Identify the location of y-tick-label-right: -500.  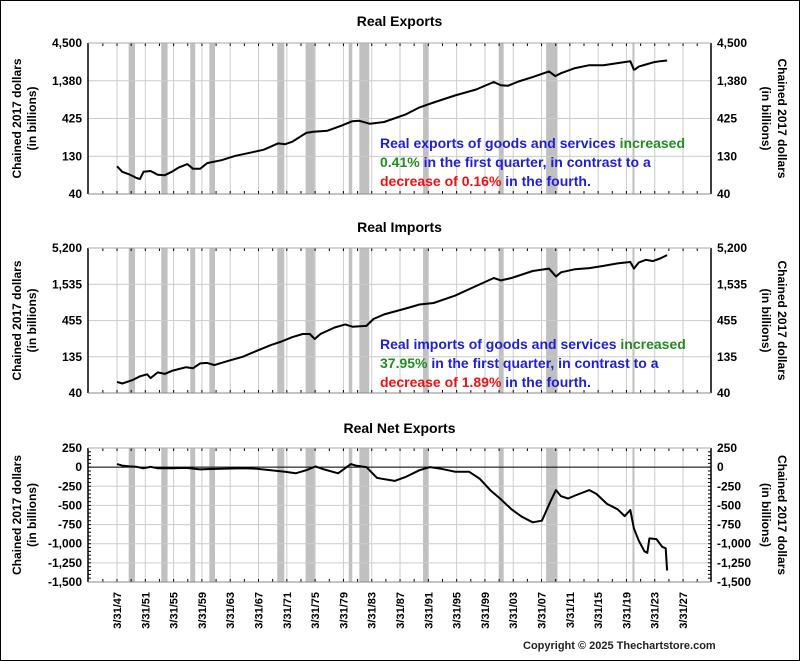
(729, 505).